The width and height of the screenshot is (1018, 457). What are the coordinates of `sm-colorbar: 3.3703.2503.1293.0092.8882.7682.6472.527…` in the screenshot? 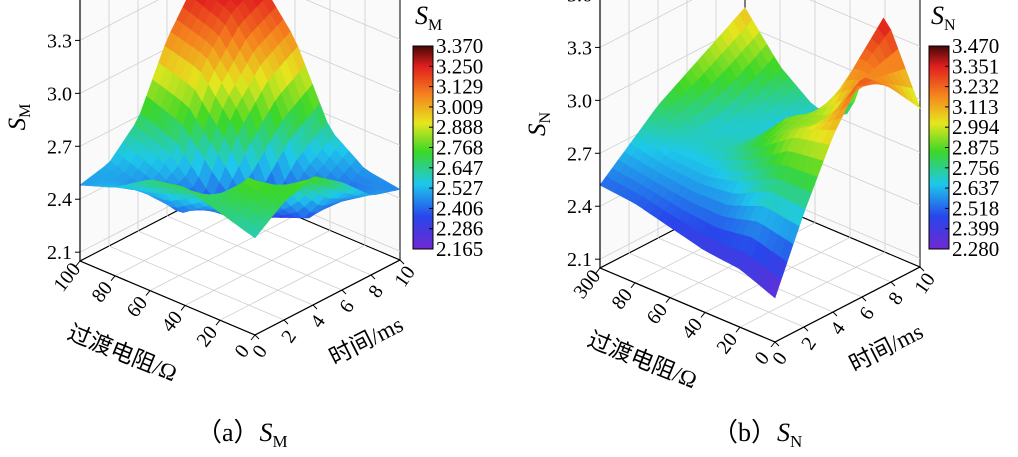 It's located at (447, 131).